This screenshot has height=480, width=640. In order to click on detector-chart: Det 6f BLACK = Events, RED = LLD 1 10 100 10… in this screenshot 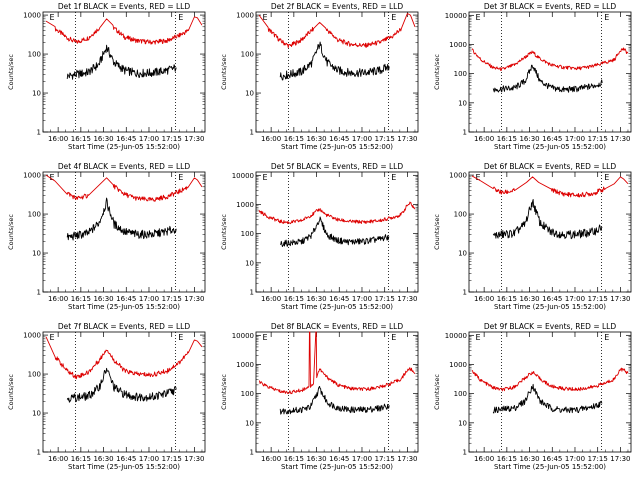, I will do `click(532, 236)`.